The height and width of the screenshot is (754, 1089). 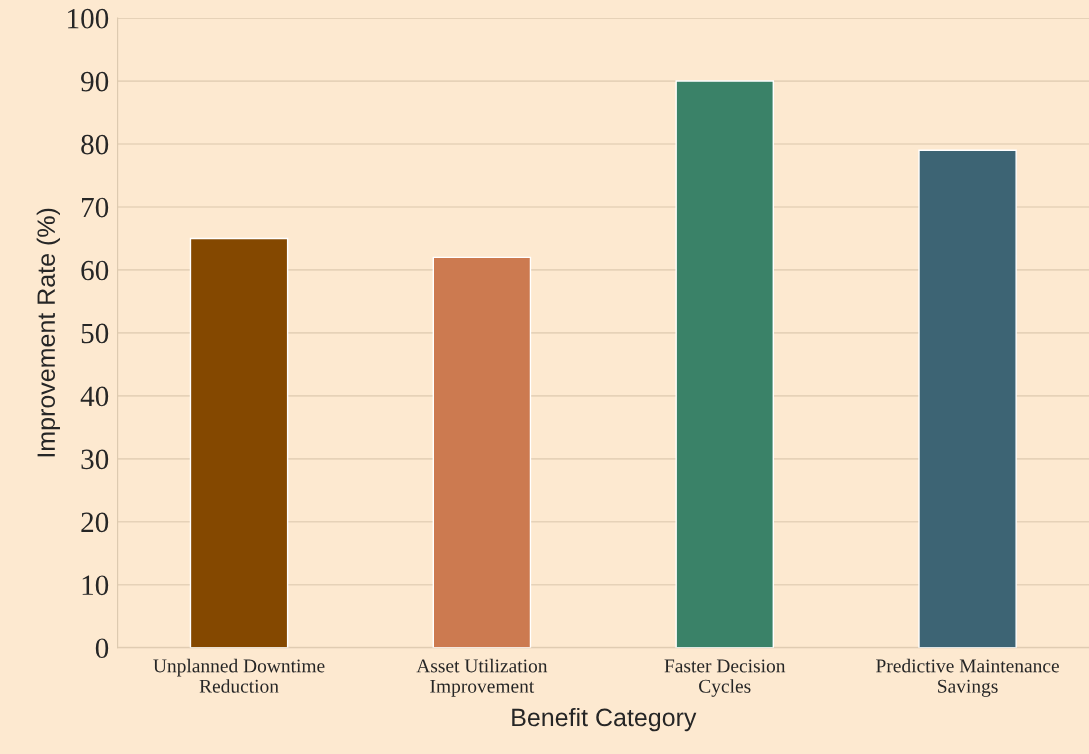 I want to click on y-tick-label: 0, so click(x=102, y=648).